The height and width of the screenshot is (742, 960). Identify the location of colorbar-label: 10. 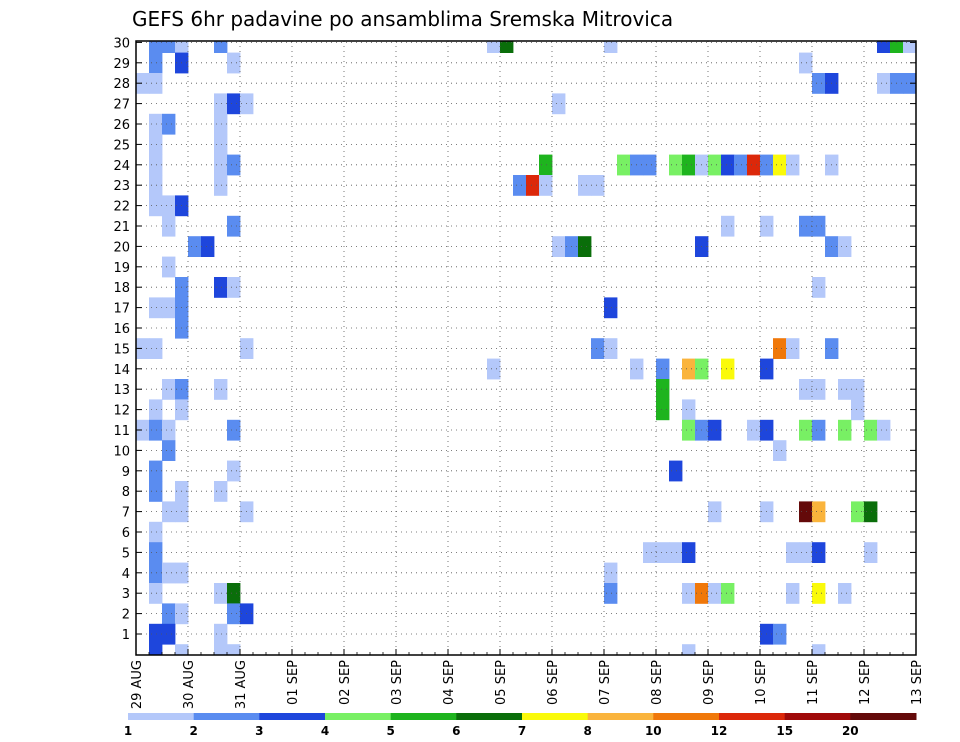
(653, 731).